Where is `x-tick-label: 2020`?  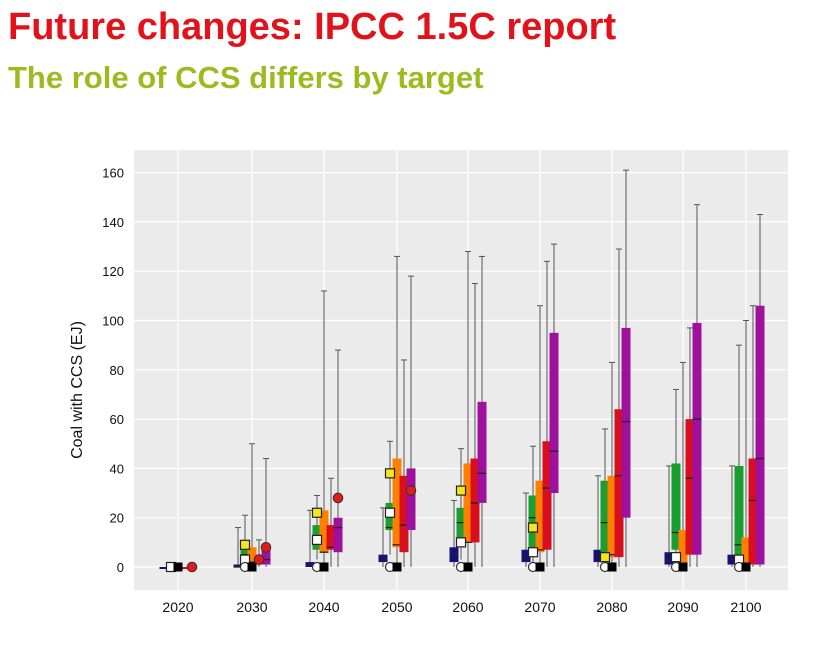
x-tick-label: 2020 is located at coordinates (177, 607).